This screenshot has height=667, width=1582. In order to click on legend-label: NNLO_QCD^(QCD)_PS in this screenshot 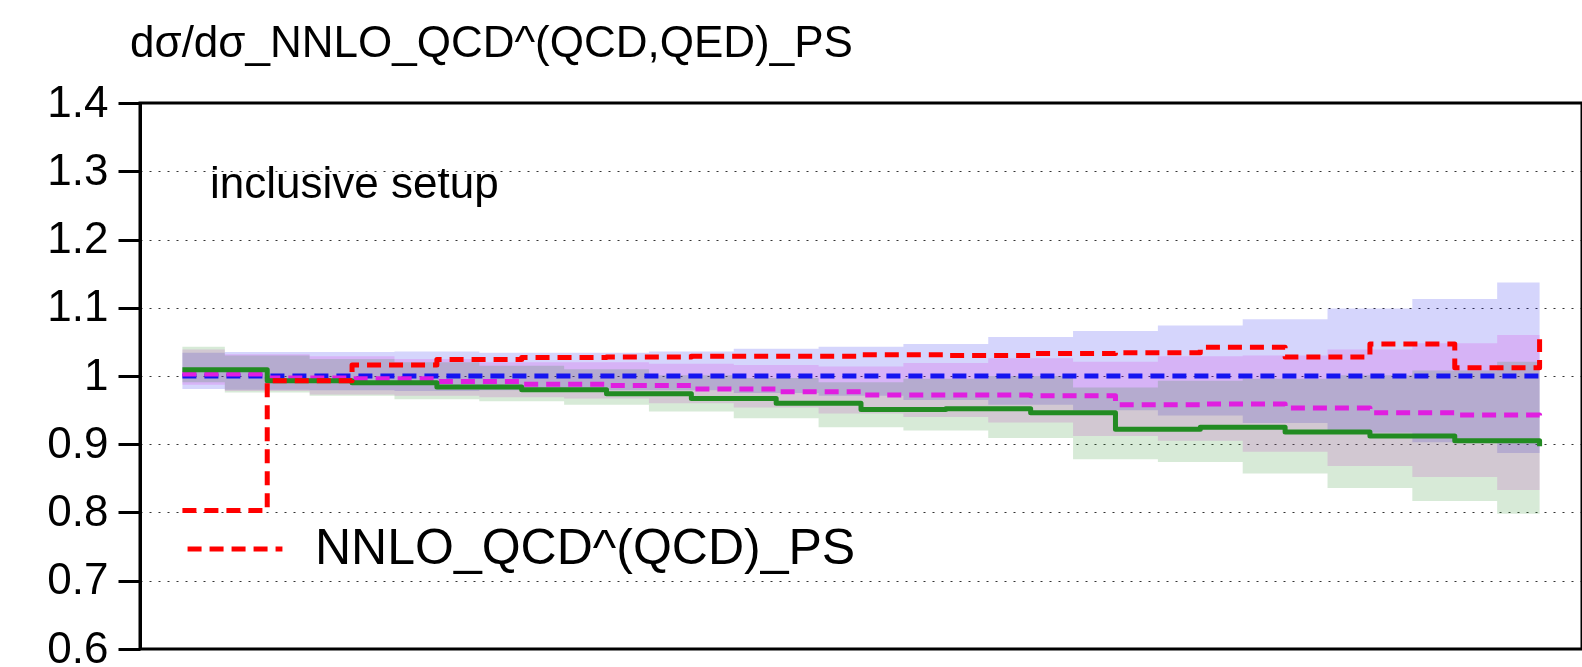, I will do `click(585, 547)`.